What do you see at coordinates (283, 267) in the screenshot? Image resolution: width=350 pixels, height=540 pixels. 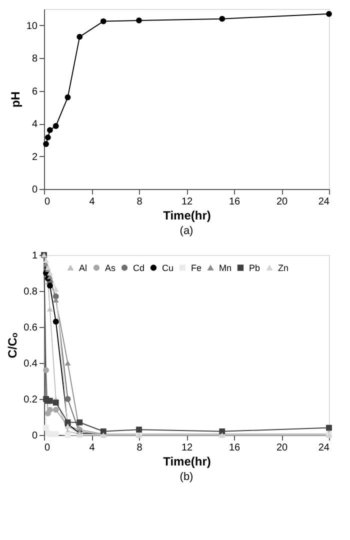 I see `legend-label: Zn` at bounding box center [283, 267].